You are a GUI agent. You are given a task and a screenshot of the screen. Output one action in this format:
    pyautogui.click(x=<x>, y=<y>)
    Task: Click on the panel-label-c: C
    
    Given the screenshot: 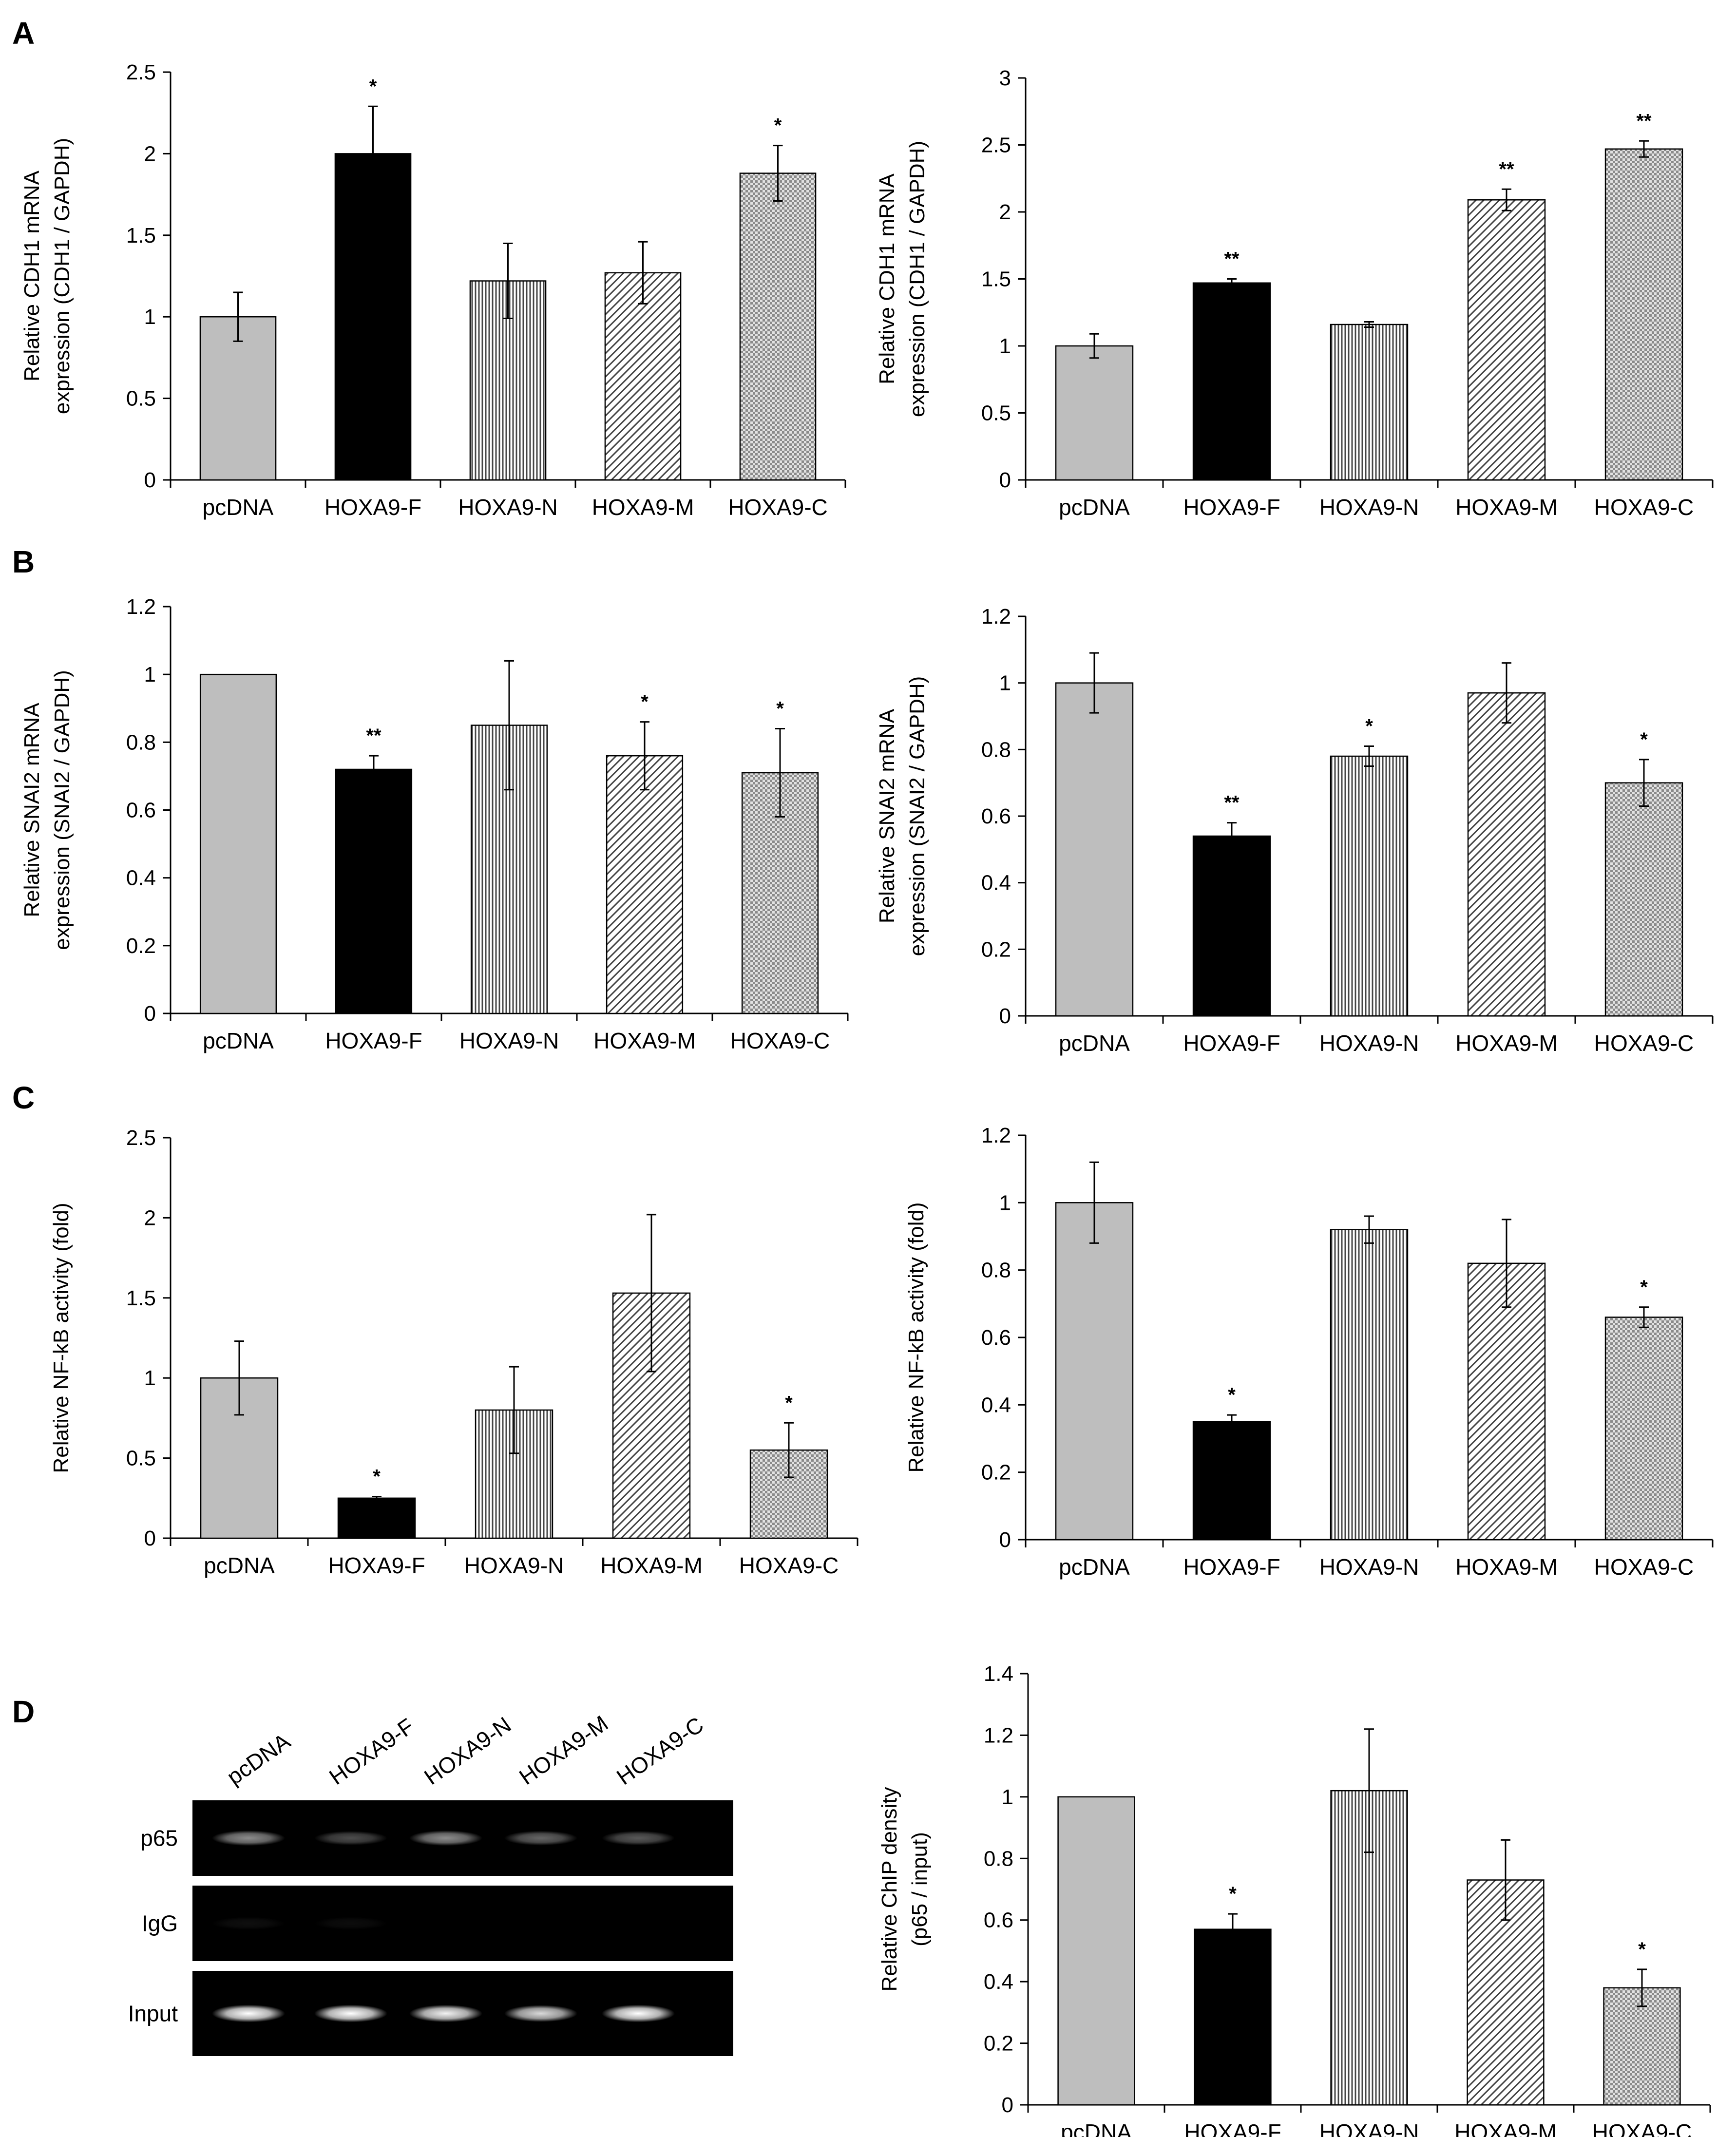 What is the action you would take?
    pyautogui.click(x=23, y=1097)
    